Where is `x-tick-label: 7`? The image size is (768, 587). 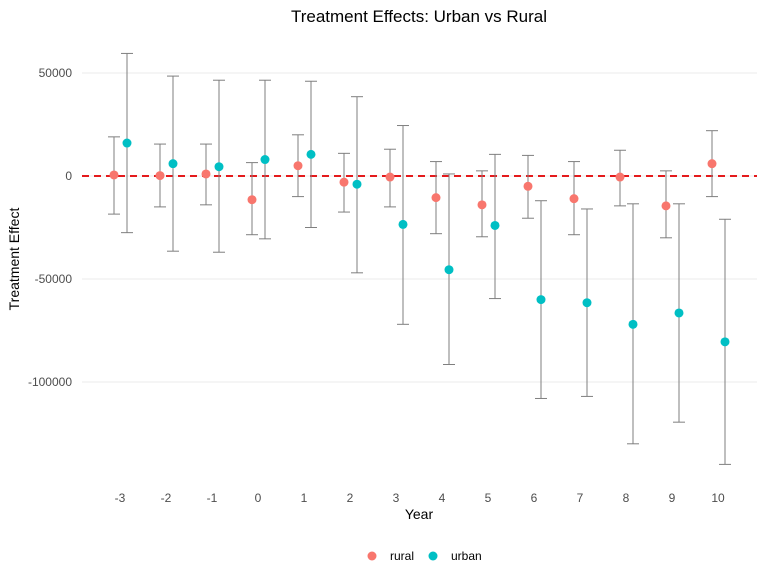
x-tick-label: 7 is located at coordinates (580, 498).